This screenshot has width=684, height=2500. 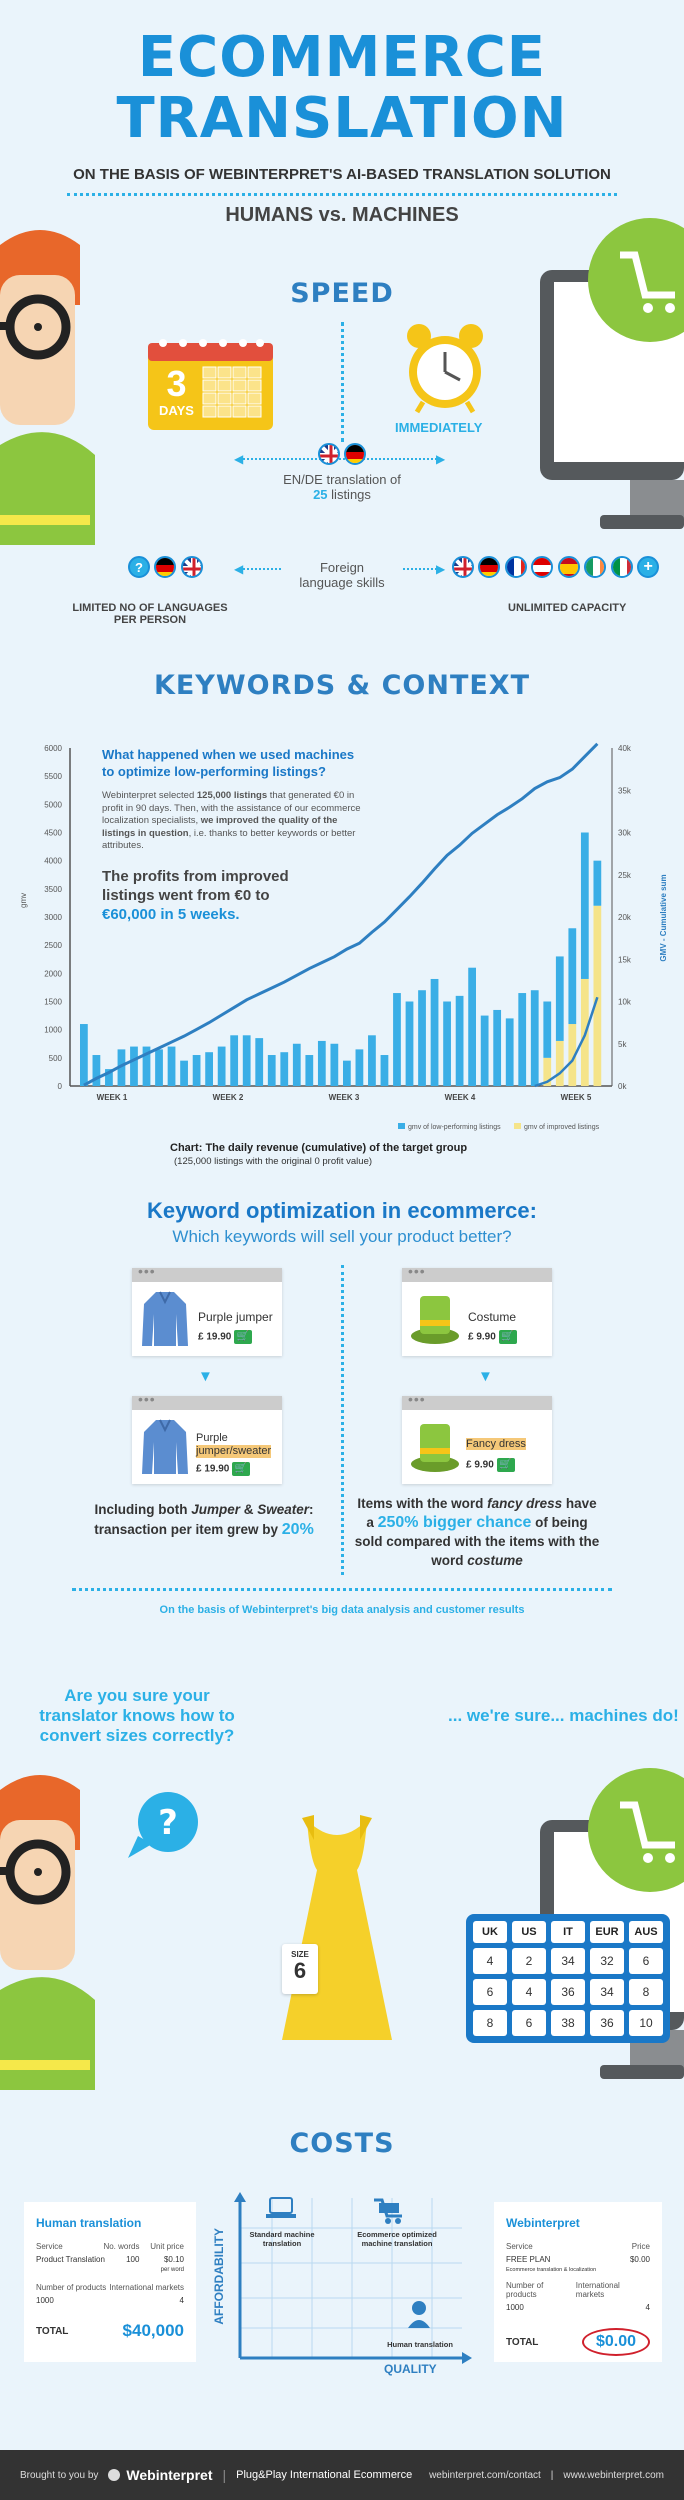 What do you see at coordinates (485, 2475) in the screenshot?
I see `footer-contact-link: webinterpret.com/contact` at bounding box center [485, 2475].